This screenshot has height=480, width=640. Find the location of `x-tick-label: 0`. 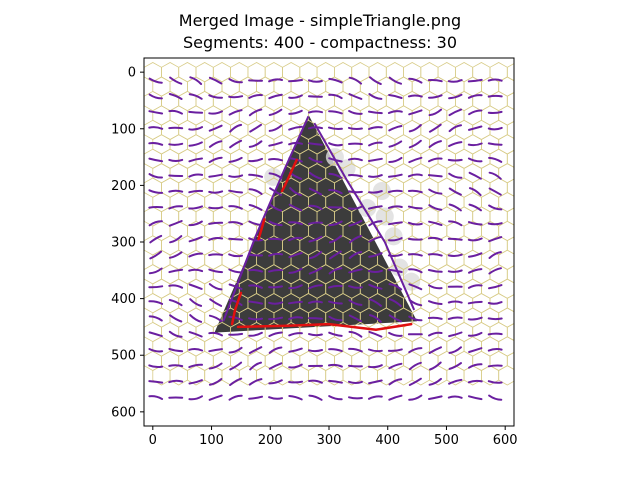

x-tick-label: 0 is located at coordinates (153, 440).